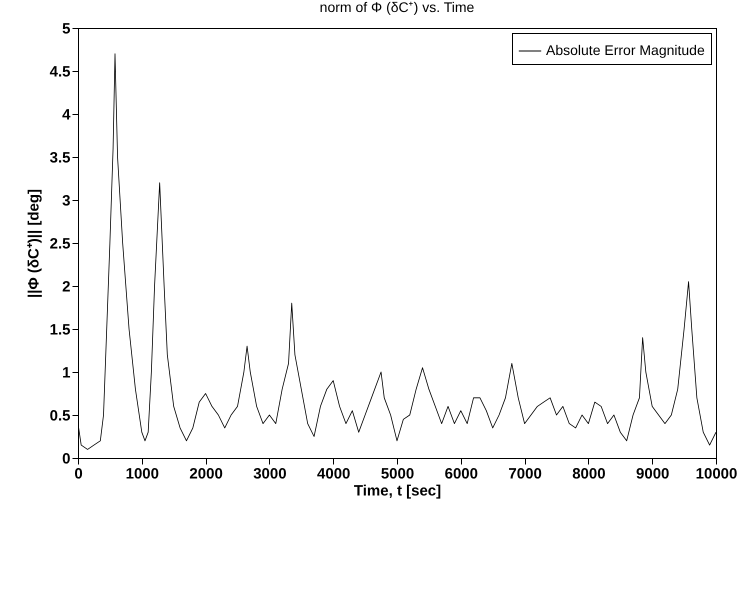 The image size is (745, 600). I want to click on x-tick-label: 3000, so click(270, 474).